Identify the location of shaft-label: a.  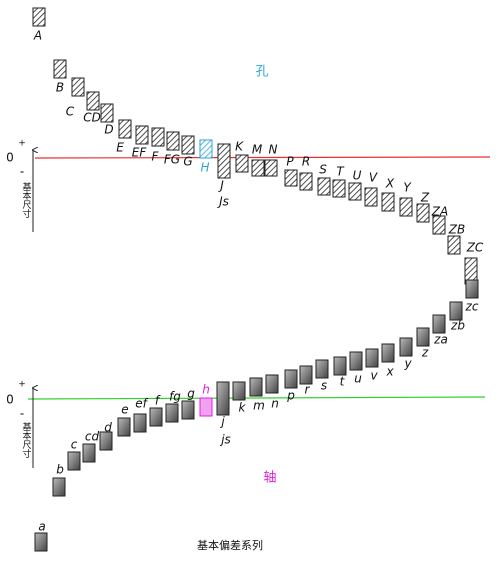
(41, 527).